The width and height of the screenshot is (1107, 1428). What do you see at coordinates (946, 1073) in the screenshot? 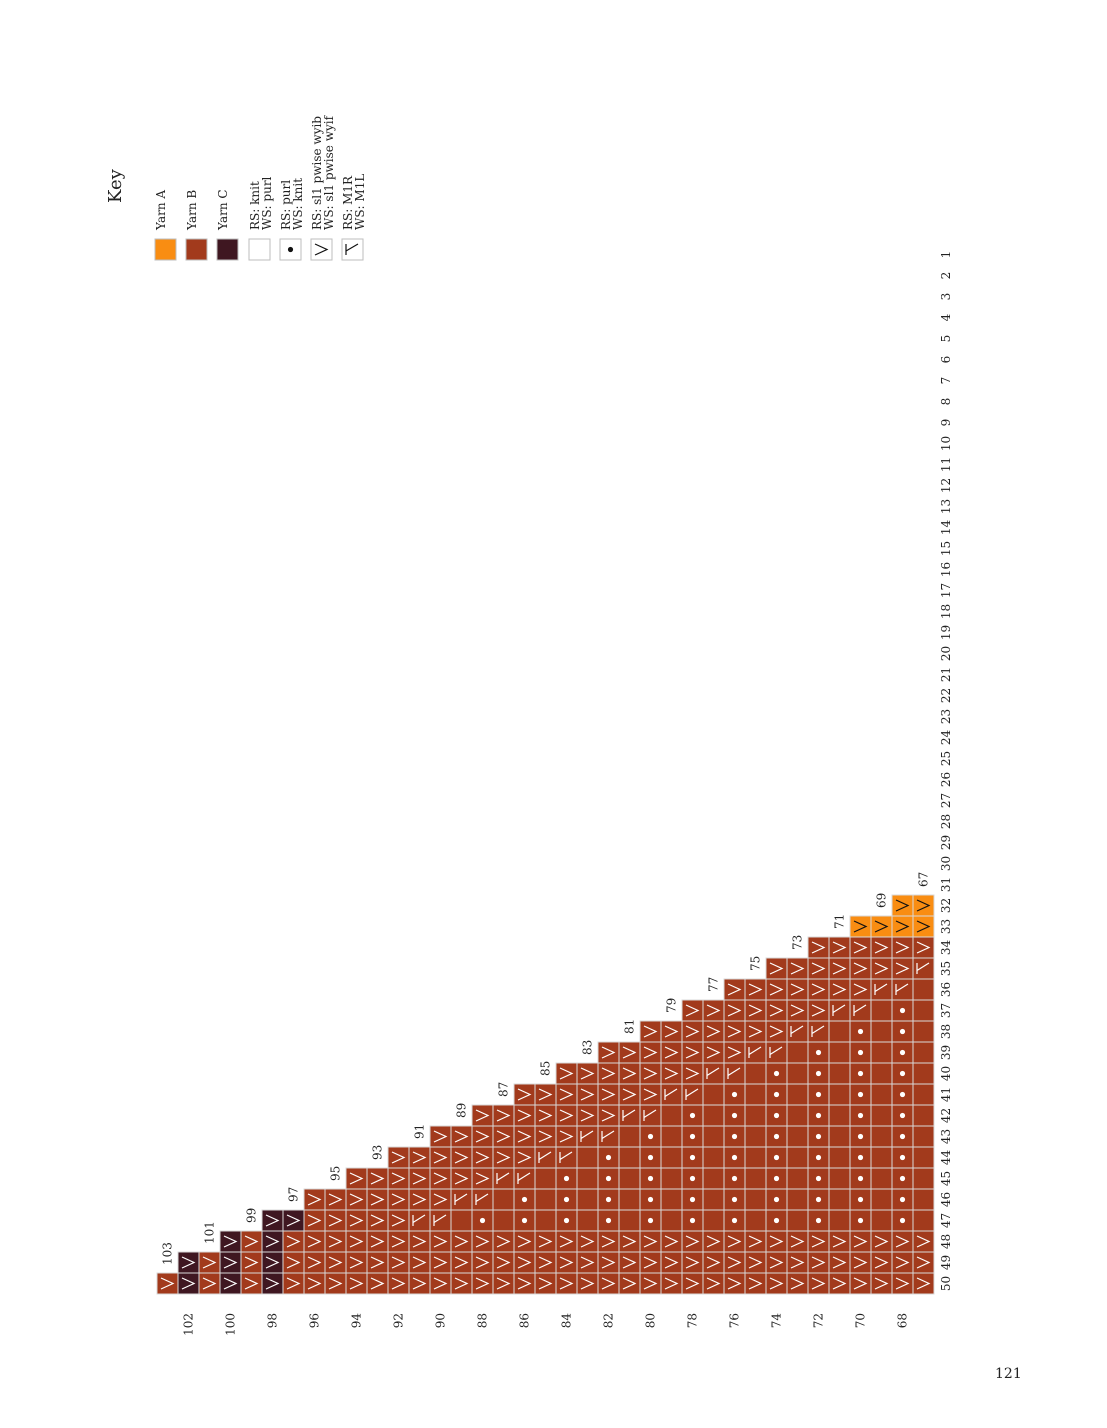
I see `stitch-number: 40` at bounding box center [946, 1073].